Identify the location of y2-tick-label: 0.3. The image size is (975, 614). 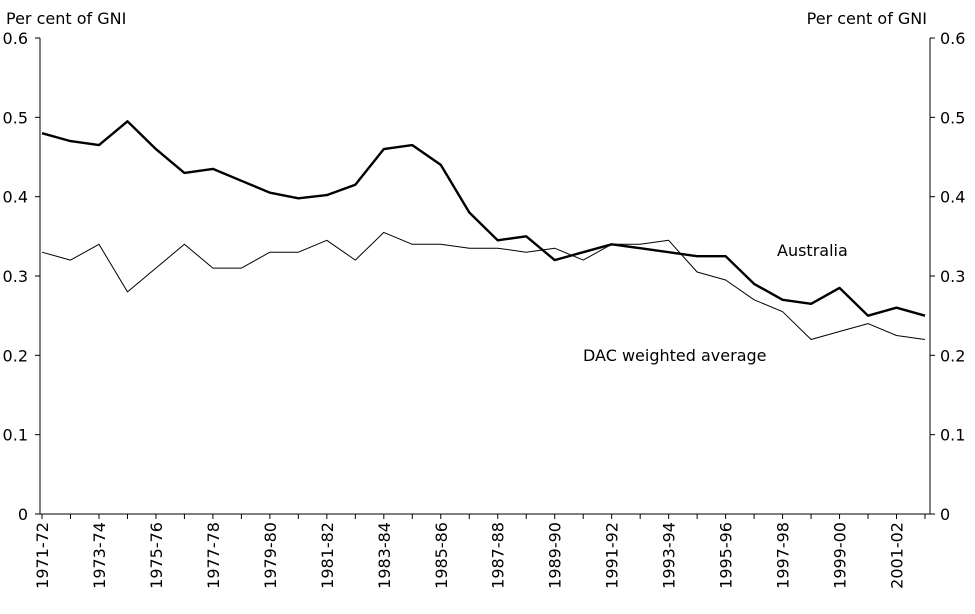
(952, 276).